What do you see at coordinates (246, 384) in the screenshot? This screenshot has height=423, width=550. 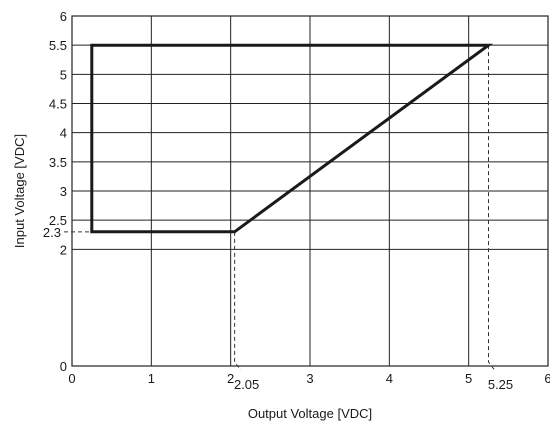 I see `x-annotation-label: 2.05` at bounding box center [246, 384].